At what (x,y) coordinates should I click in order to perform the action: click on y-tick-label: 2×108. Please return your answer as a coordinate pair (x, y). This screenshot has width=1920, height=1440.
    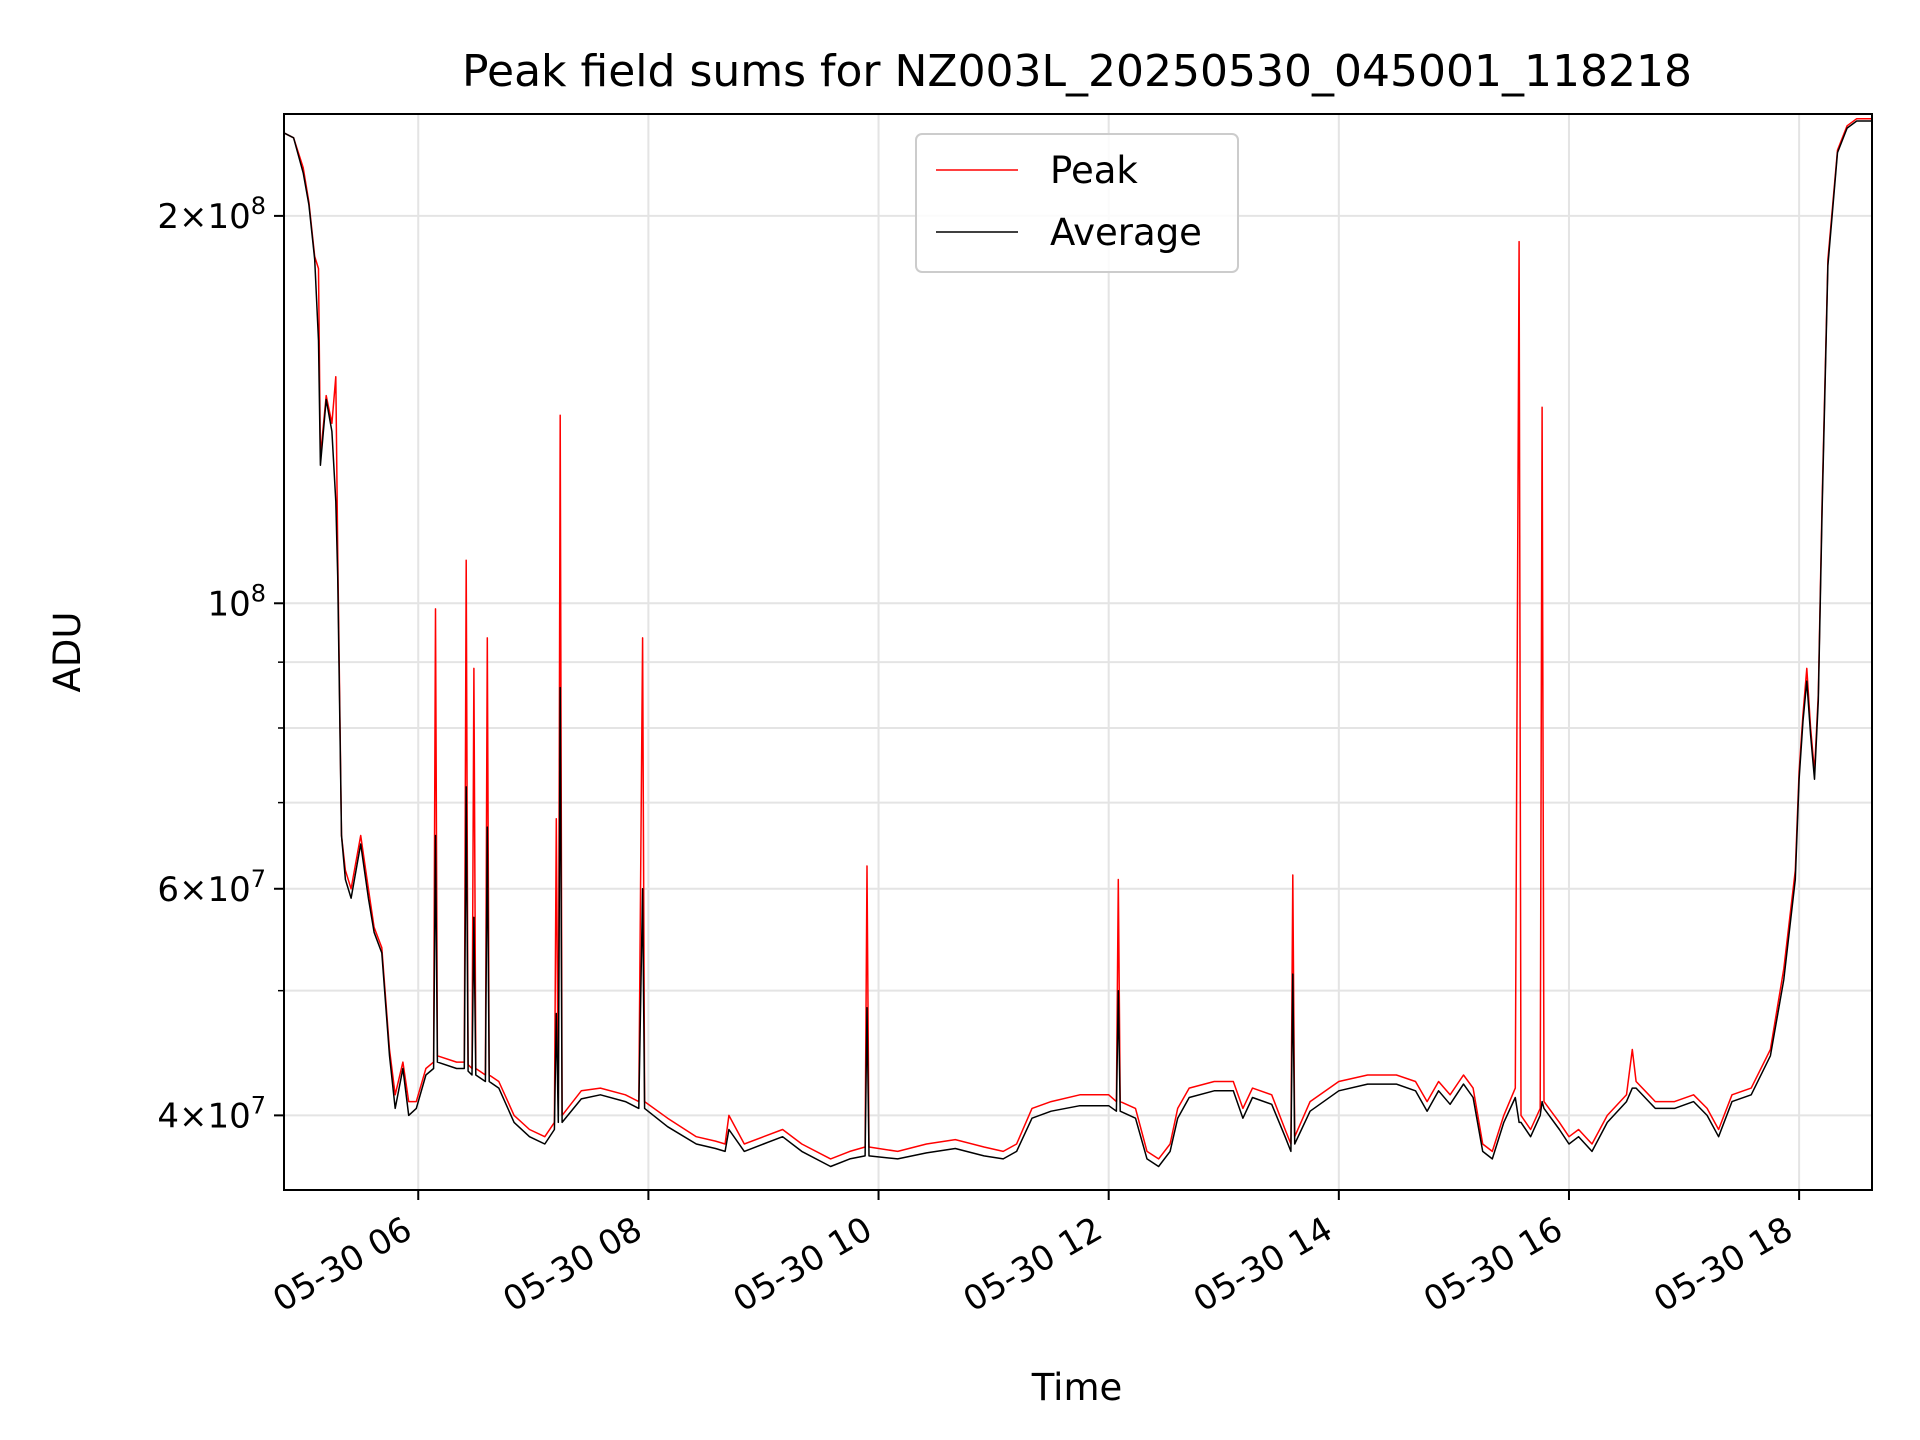
    Looking at the image, I should click on (211, 214).